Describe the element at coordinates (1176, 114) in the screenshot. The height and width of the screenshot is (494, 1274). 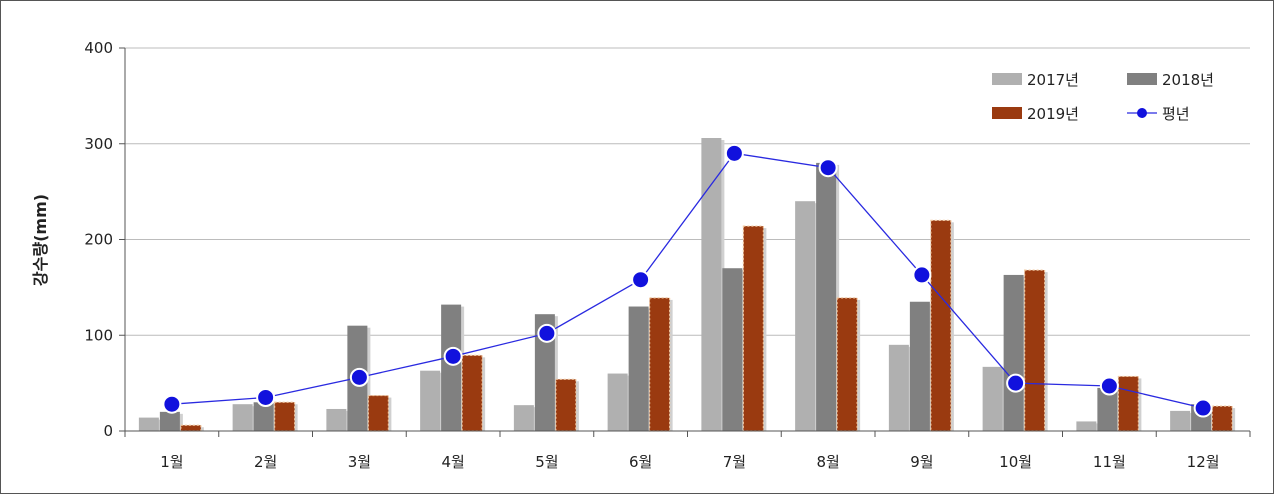
I see `legend-label-평년: 평년` at that location.